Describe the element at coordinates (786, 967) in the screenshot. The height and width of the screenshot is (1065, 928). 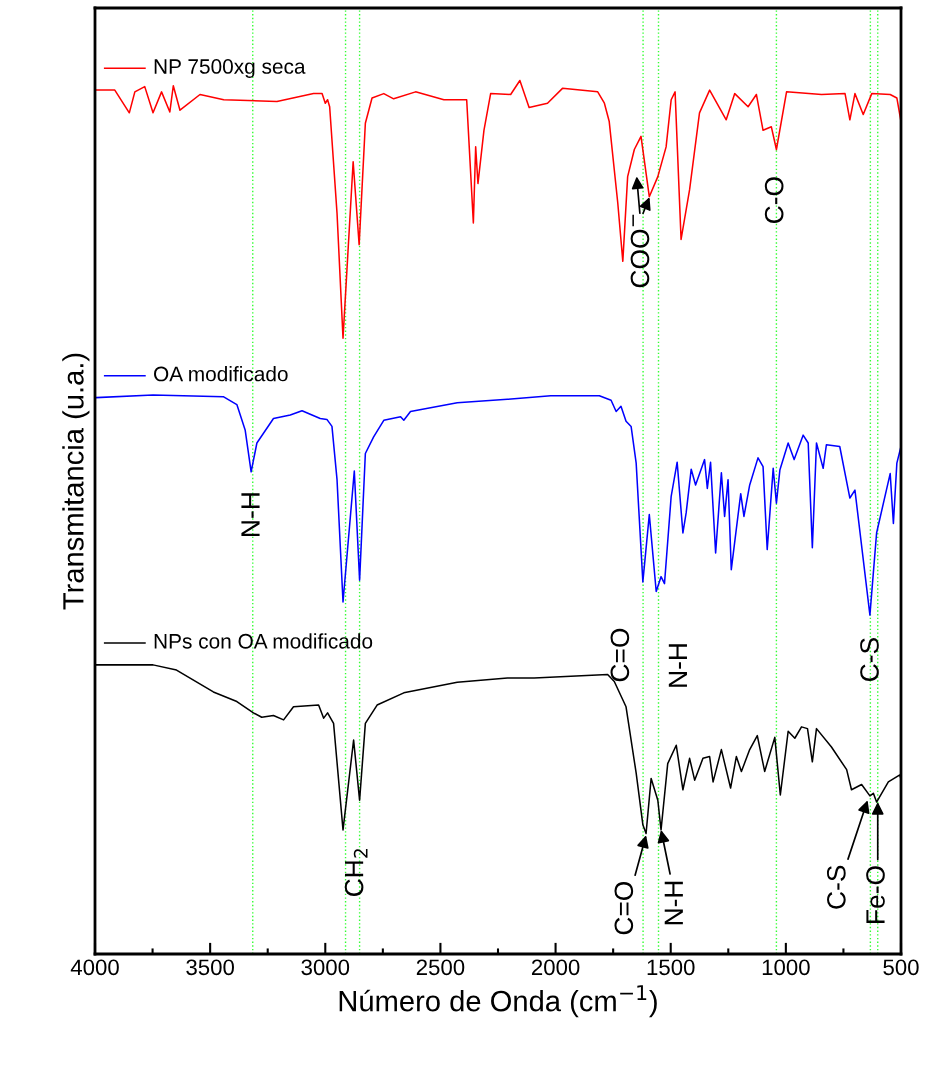
I see `x-tick-label: 1000` at that location.